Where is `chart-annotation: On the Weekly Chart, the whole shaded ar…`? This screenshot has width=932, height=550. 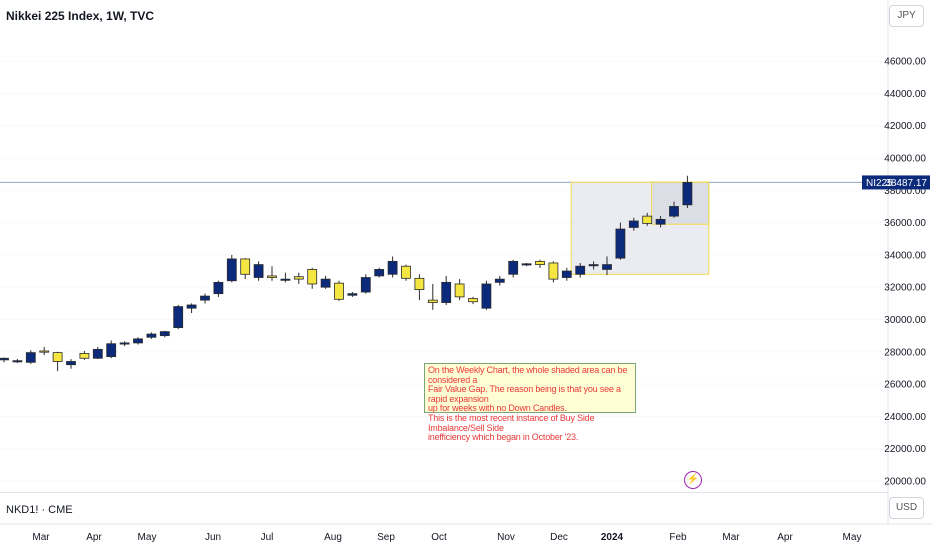 chart-annotation: On the Weekly Chart, the whole shaded ar… is located at coordinates (530, 402).